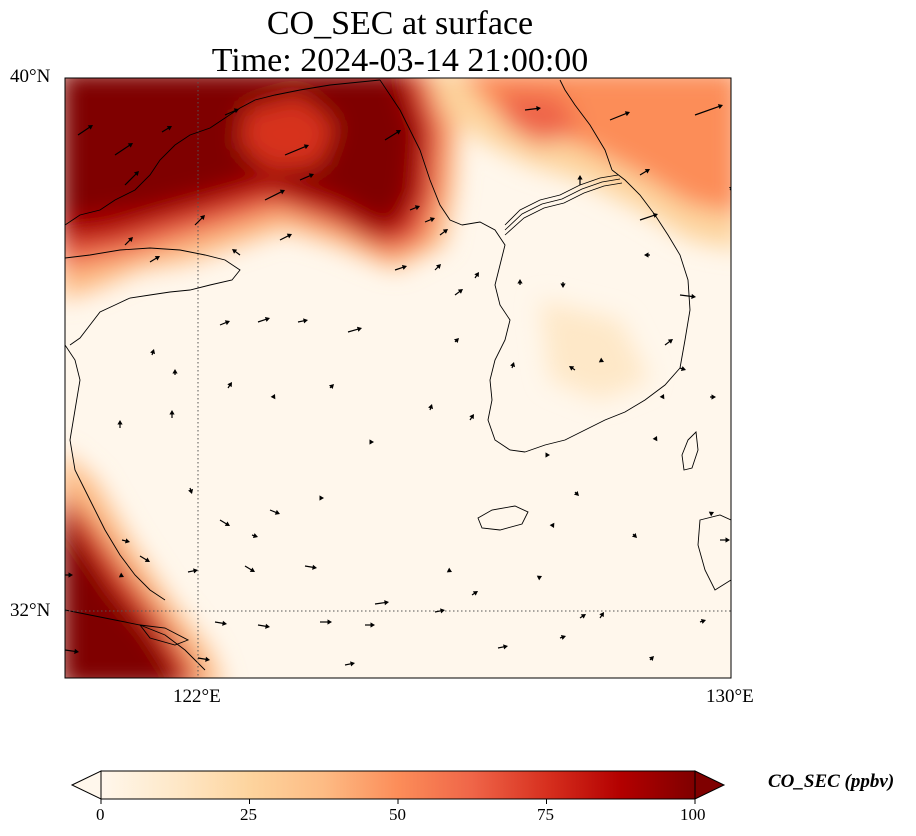  I want to click on map-title: CO_SEC at surface, so click(400, 23).